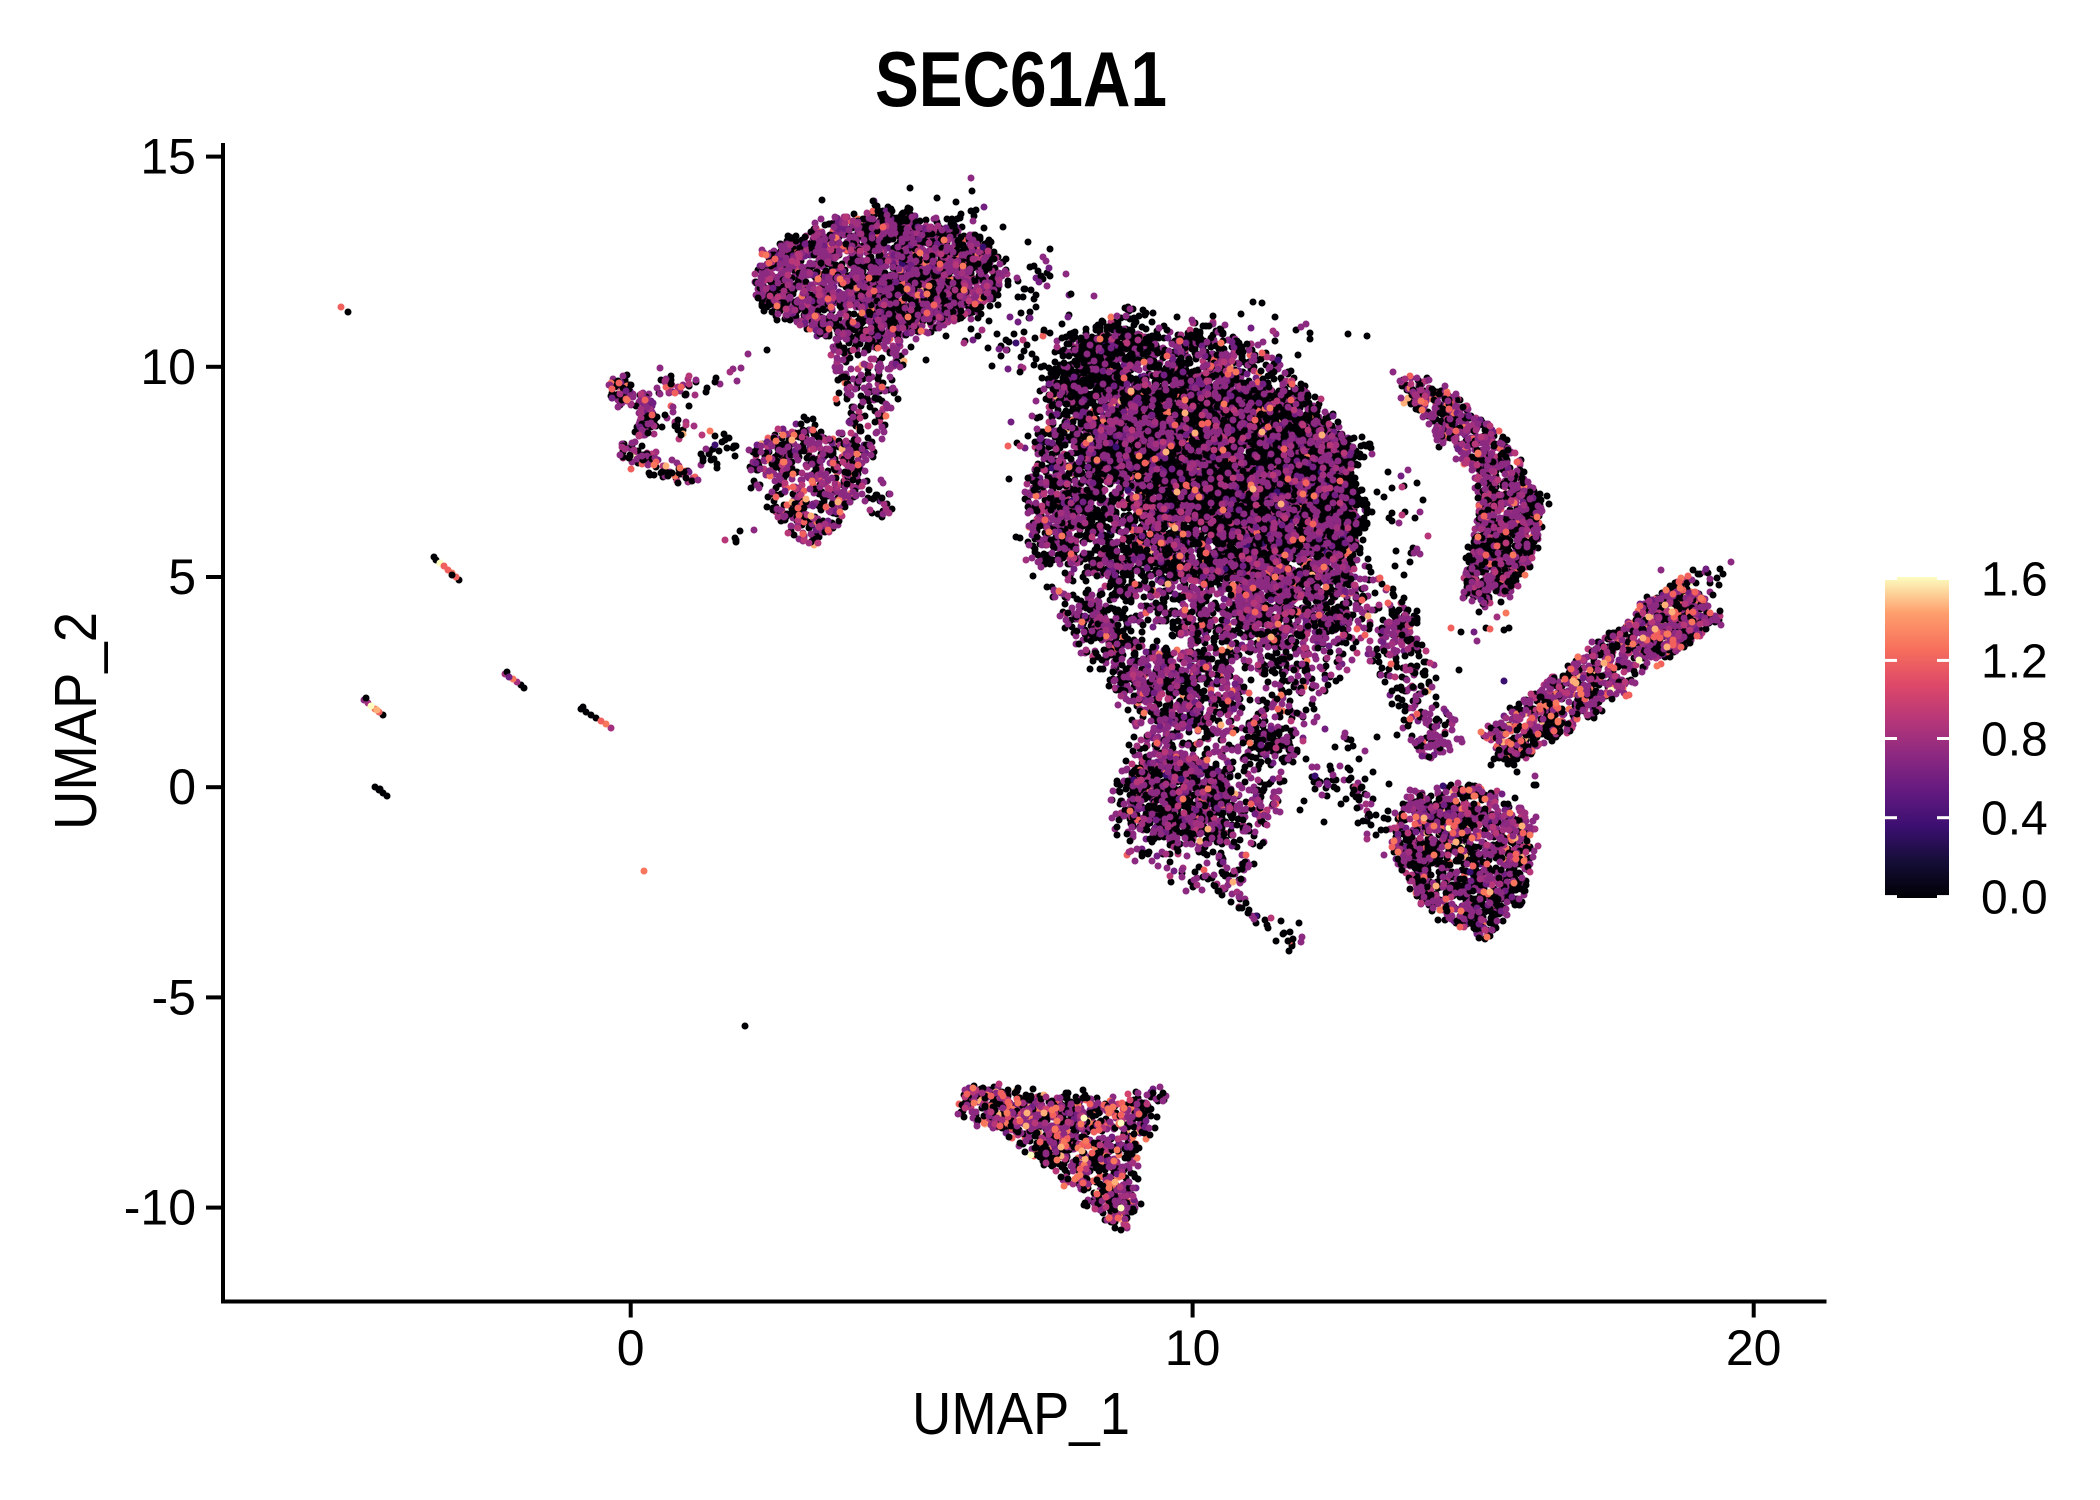  What do you see at coordinates (1021, 1414) in the screenshot?
I see `svg-text: UMAP_1` at bounding box center [1021, 1414].